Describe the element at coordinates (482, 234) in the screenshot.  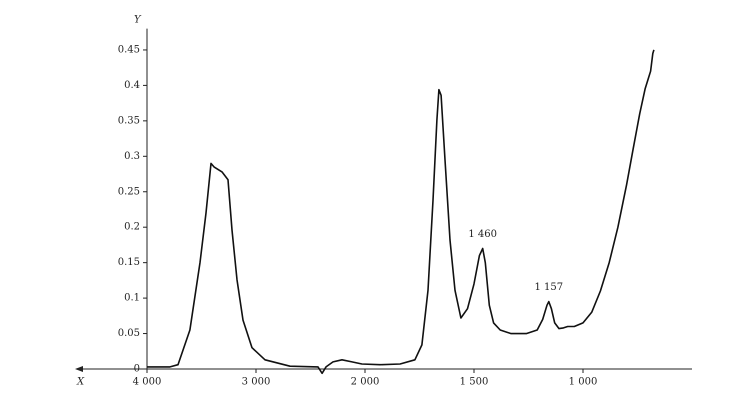
I see `peak-annotation: 1 460` at that location.